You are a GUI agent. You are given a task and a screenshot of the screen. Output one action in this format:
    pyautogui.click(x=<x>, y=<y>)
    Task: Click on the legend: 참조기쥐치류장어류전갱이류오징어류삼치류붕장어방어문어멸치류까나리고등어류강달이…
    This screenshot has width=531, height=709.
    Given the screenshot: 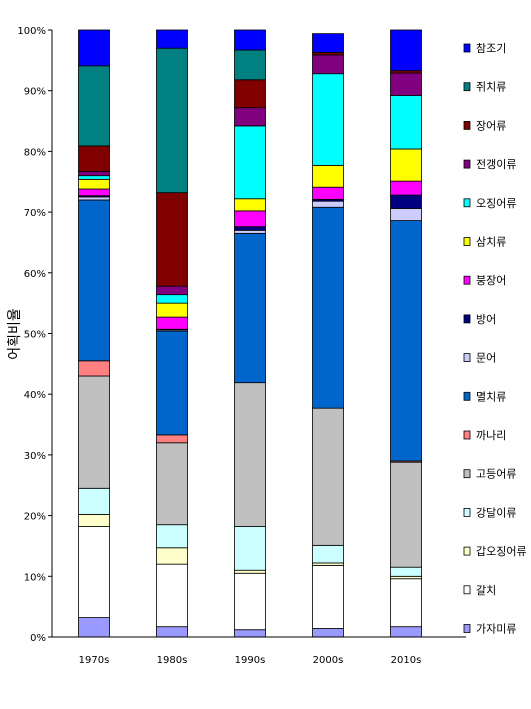 What is the action you would take?
    pyautogui.click(x=495, y=339)
    